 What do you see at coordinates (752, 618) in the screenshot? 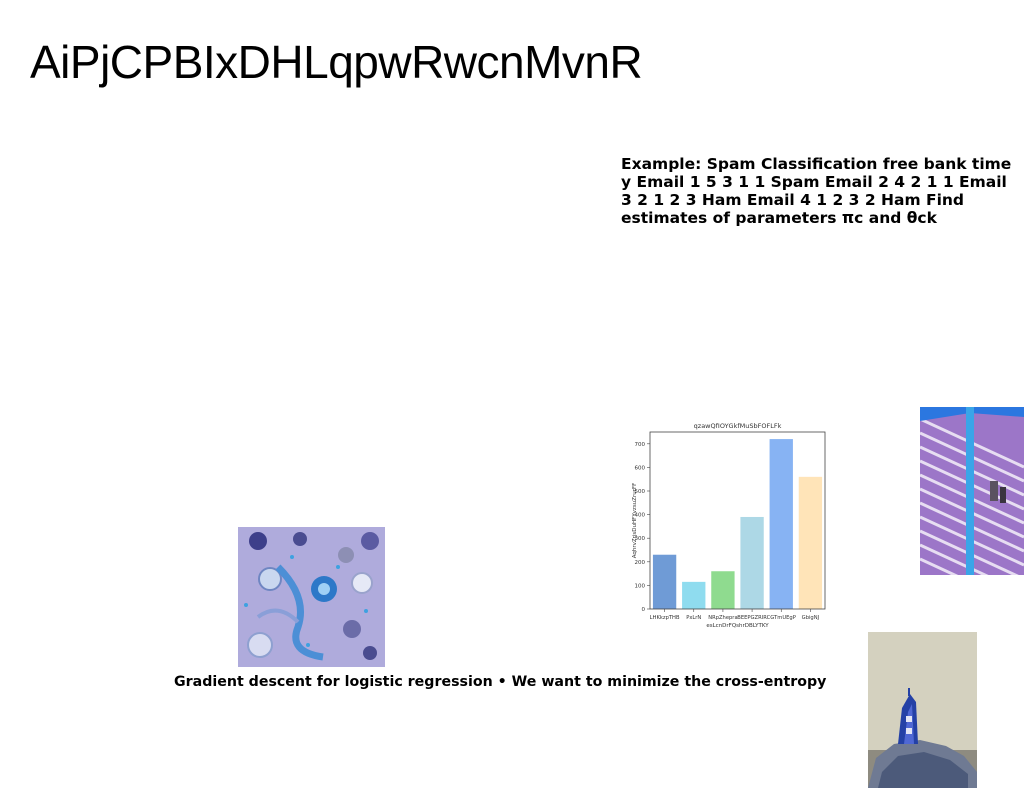
I see `x-tick-label: BEEPGZRIR` at bounding box center [752, 618].